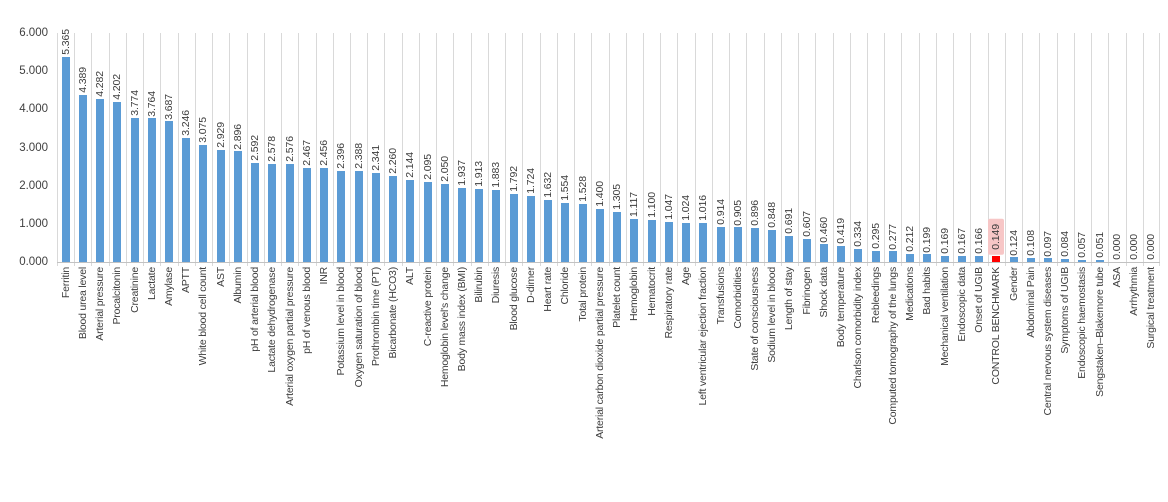 The height and width of the screenshot is (502, 1168). Describe the element at coordinates (806, 291) in the screenshot. I see `category-label: Fibrinogen` at that location.